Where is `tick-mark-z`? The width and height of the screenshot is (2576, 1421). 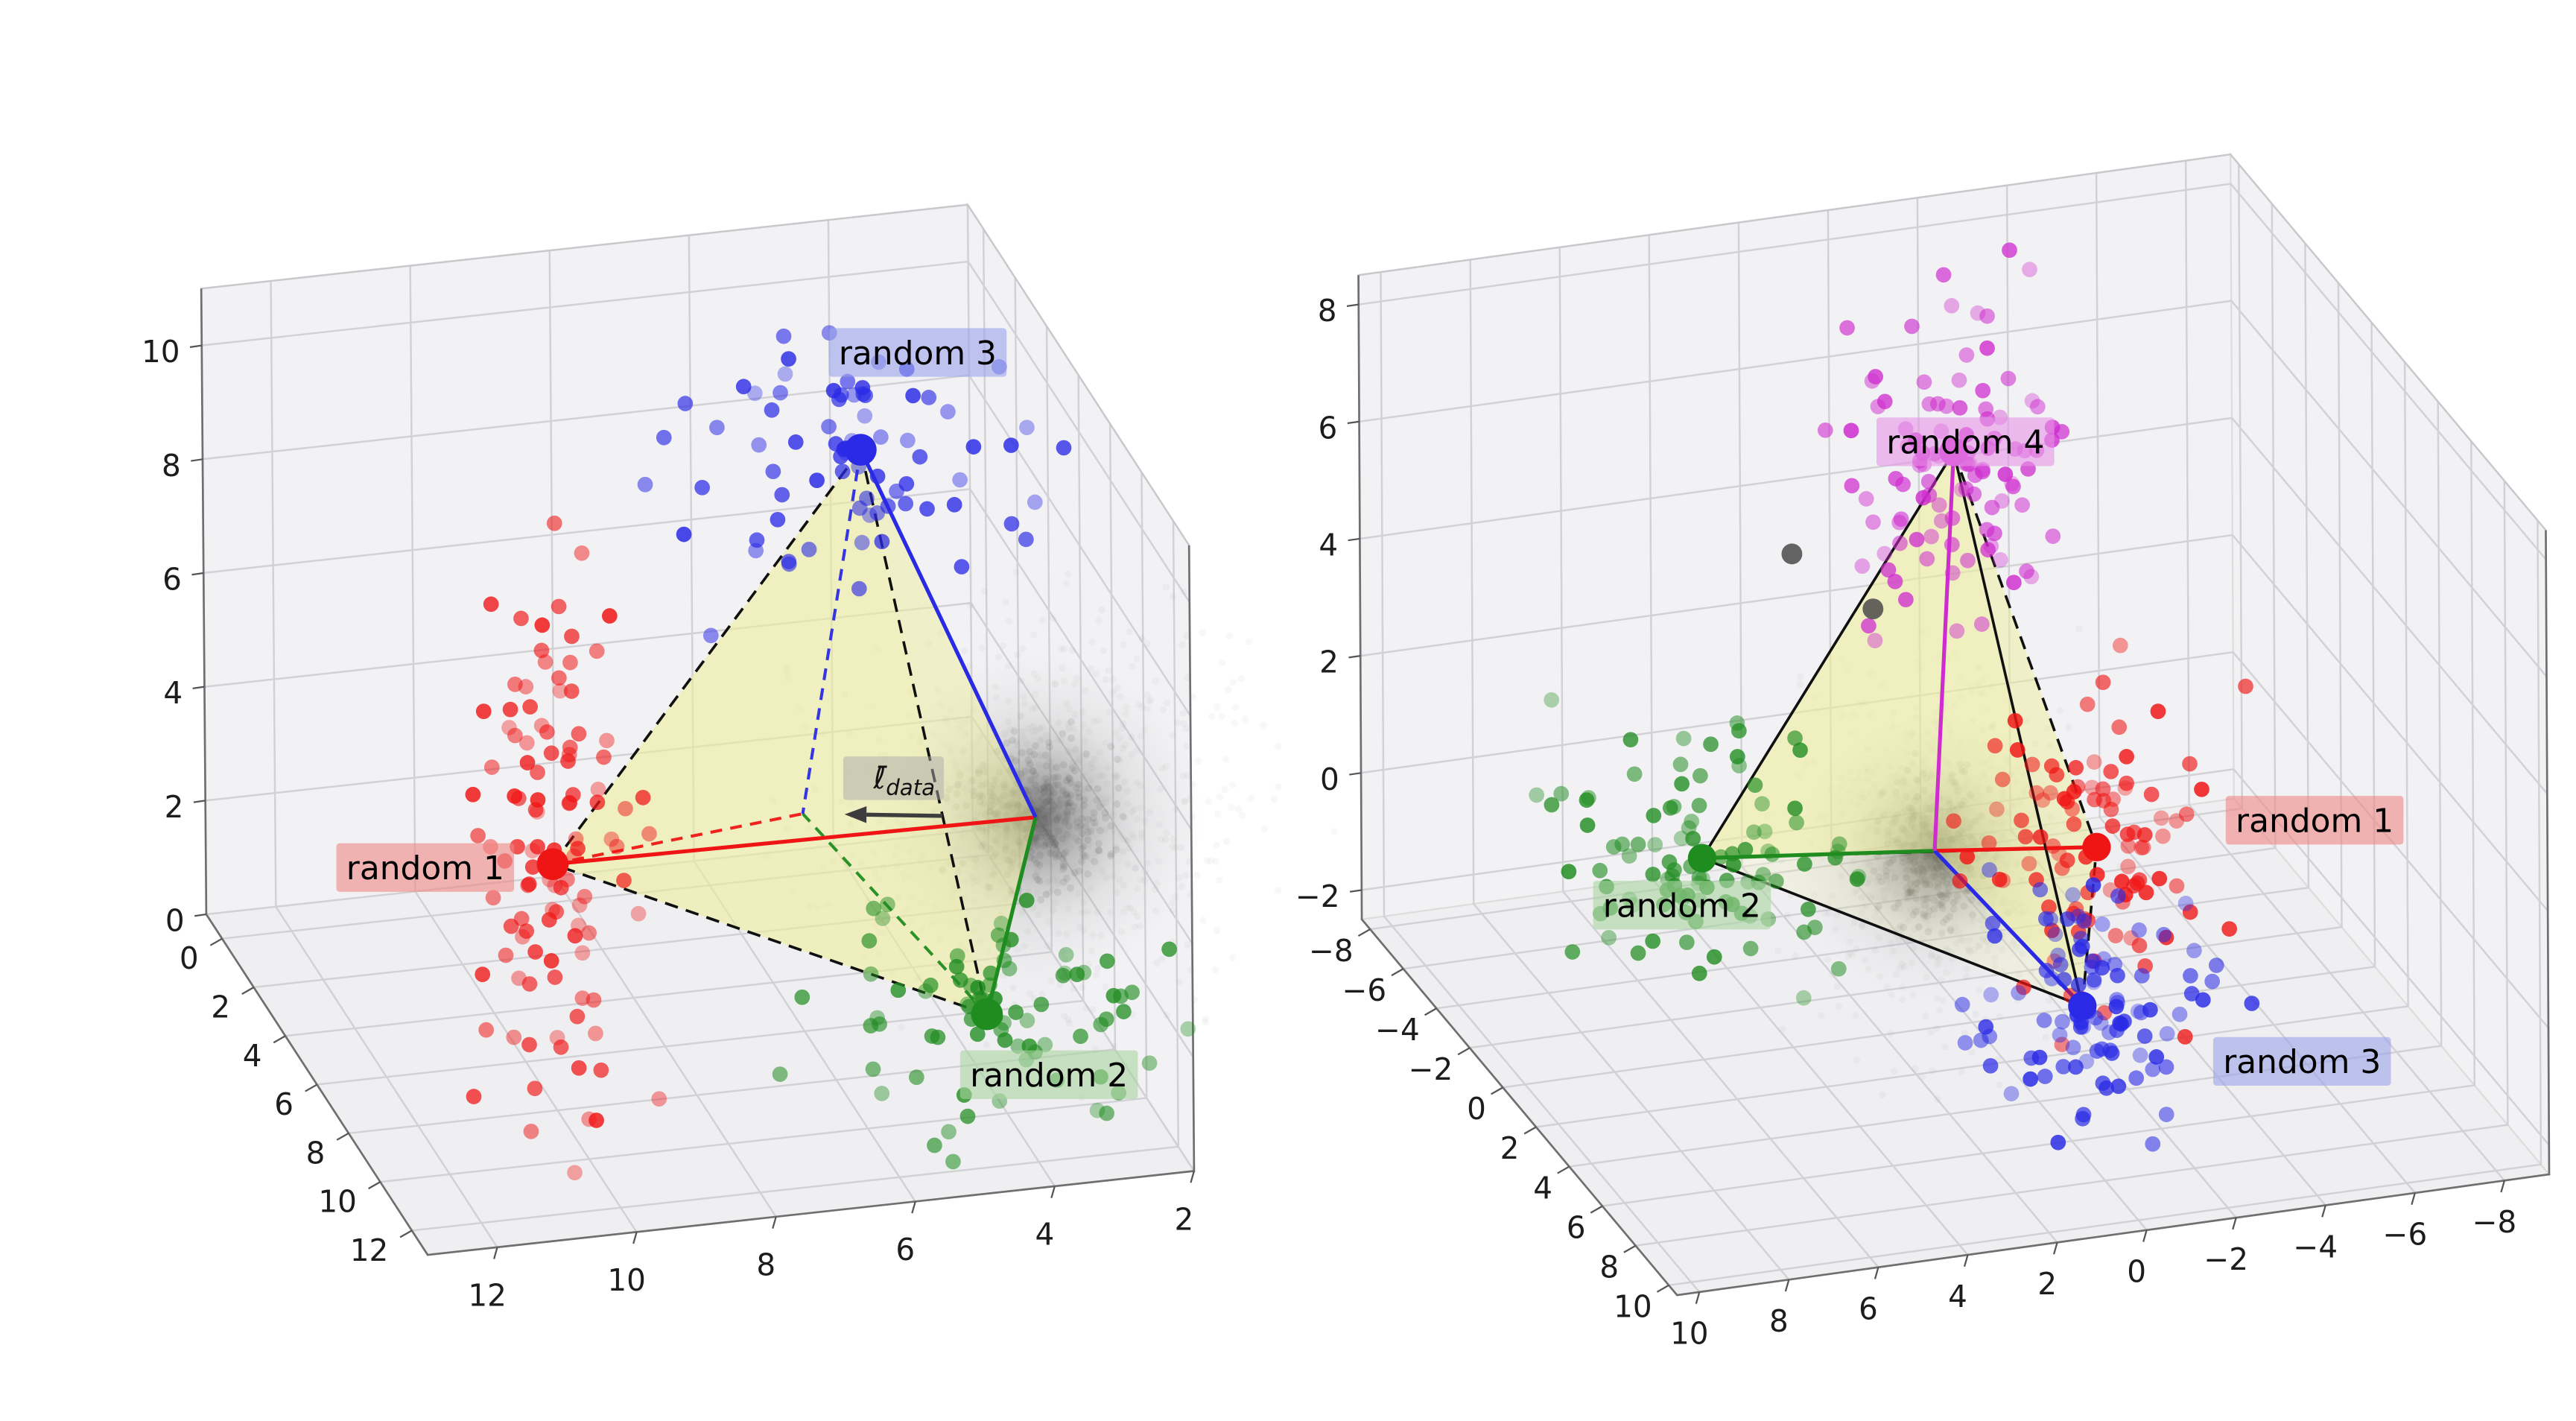 tick-mark-z is located at coordinates (1354, 657).